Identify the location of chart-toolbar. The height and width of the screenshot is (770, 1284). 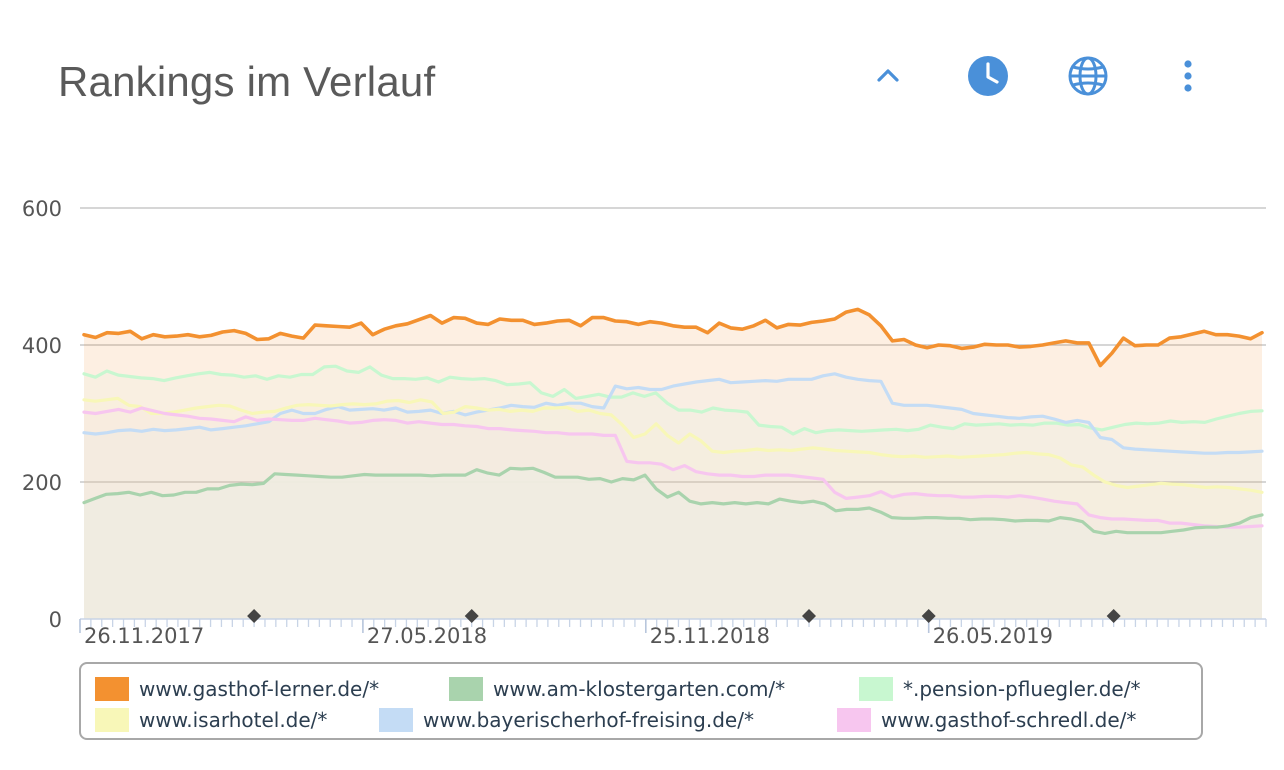
(642, 76).